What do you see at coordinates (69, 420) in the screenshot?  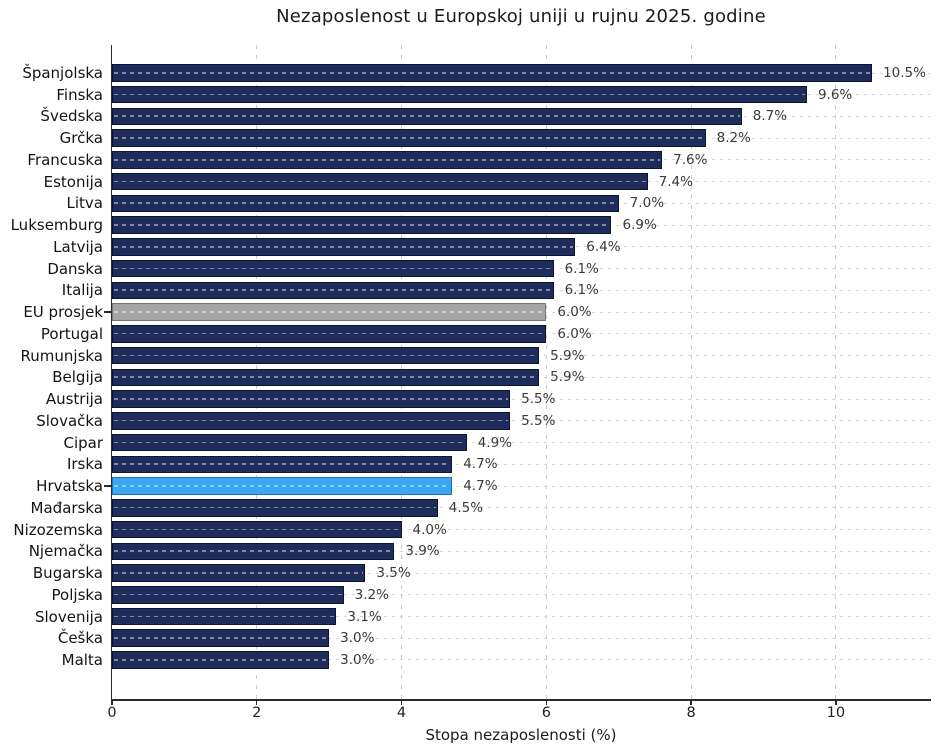 I see `category-label-slovacka: Slovačka` at bounding box center [69, 420].